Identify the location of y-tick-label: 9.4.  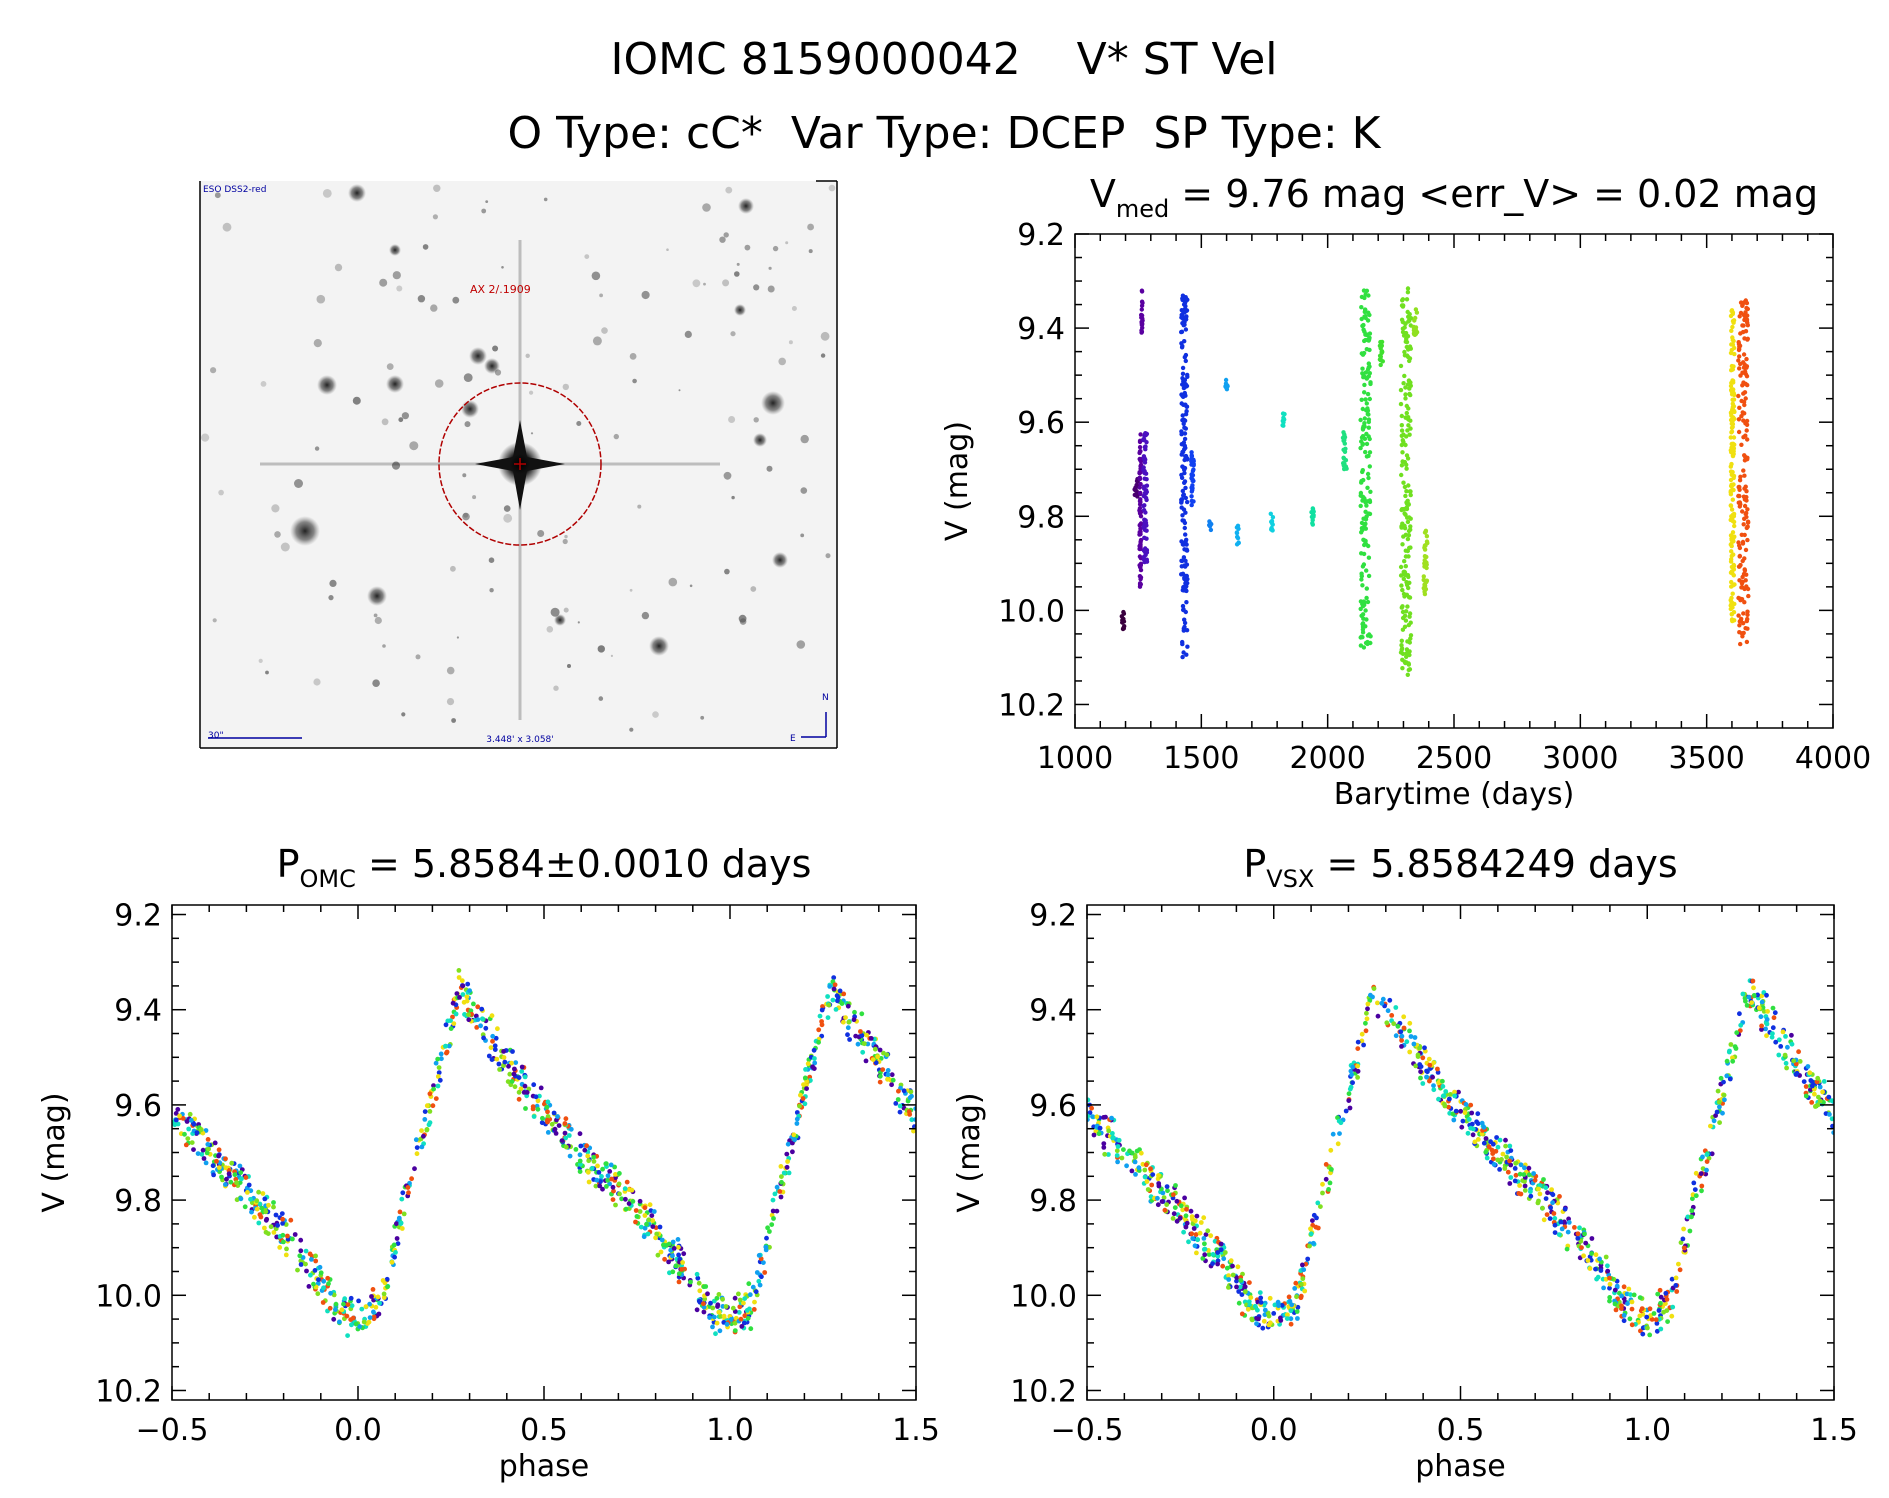
(1041, 329).